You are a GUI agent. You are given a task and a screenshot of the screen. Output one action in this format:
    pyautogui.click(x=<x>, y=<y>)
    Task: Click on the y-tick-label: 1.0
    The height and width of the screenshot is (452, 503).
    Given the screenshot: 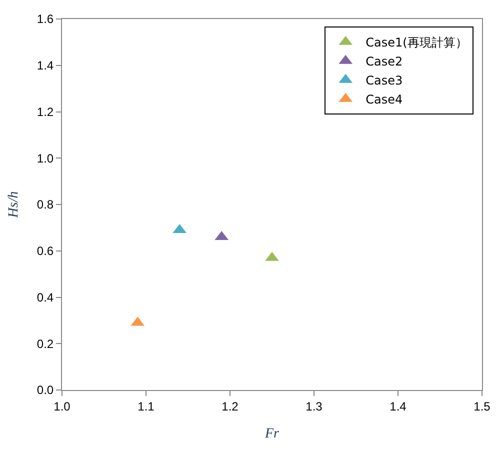 What is the action you would take?
    pyautogui.click(x=45, y=158)
    